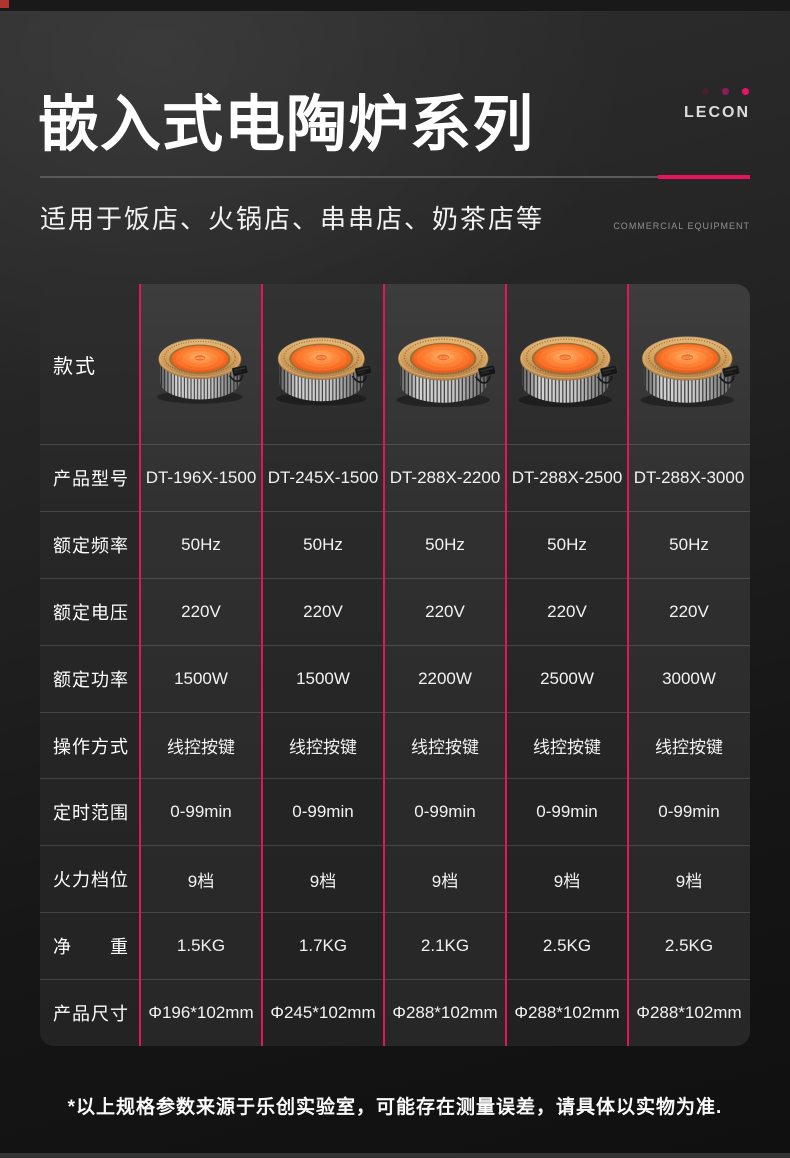 This screenshot has width=790, height=1158. What do you see at coordinates (395, 5) in the screenshot?
I see `top-edge-band` at bounding box center [395, 5].